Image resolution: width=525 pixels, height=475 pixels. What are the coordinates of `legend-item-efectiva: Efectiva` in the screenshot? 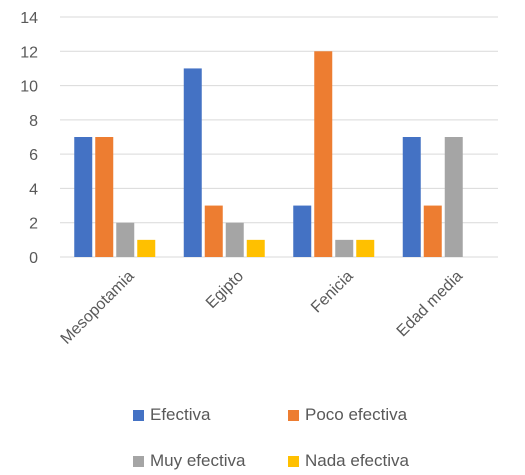 It's located at (171, 415).